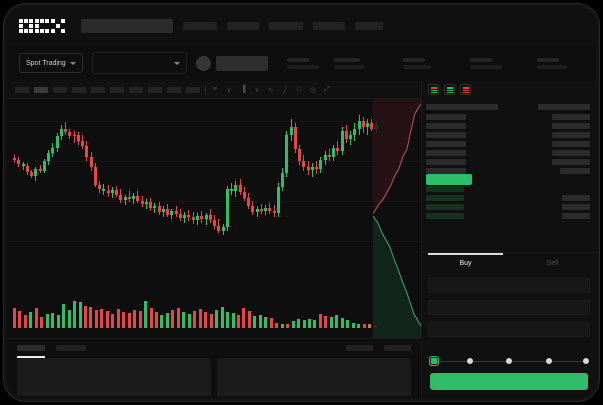  What do you see at coordinates (465, 89) in the screenshot?
I see `orderbook-layout-asks-icon` at bounding box center [465, 89].